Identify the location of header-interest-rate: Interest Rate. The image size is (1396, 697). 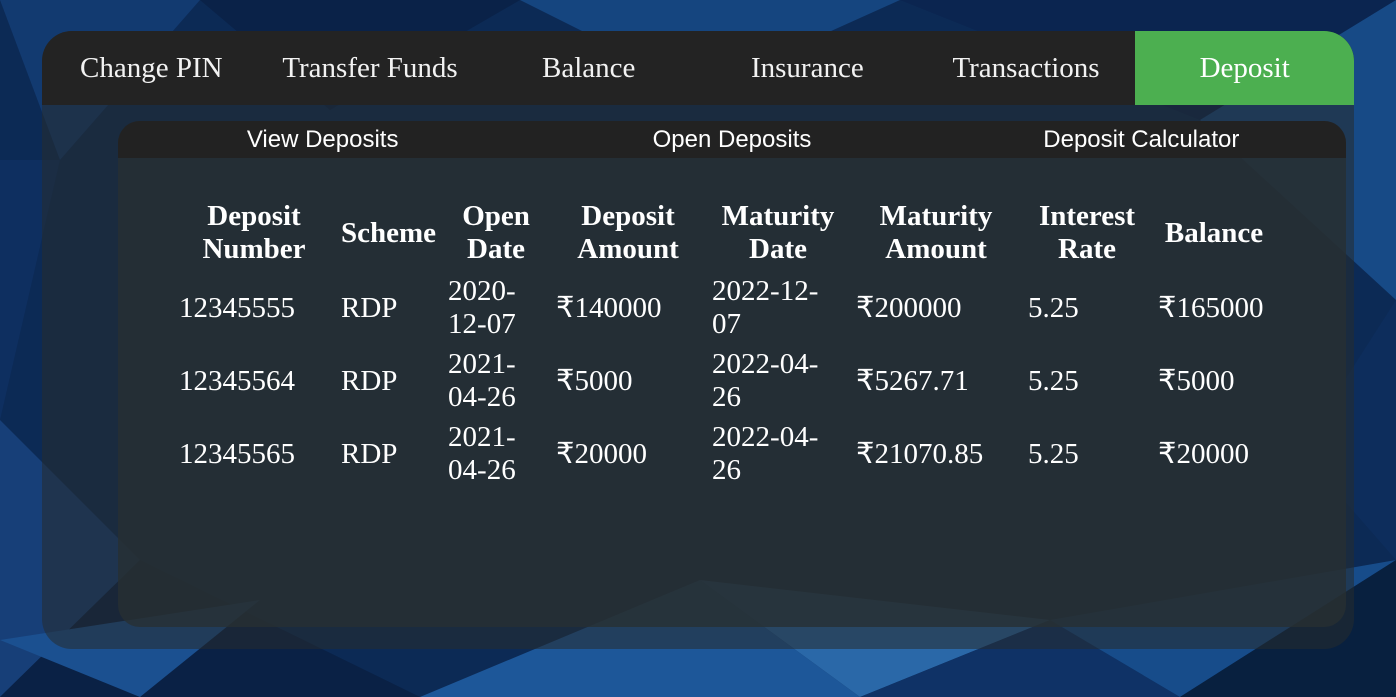
(1087, 232).